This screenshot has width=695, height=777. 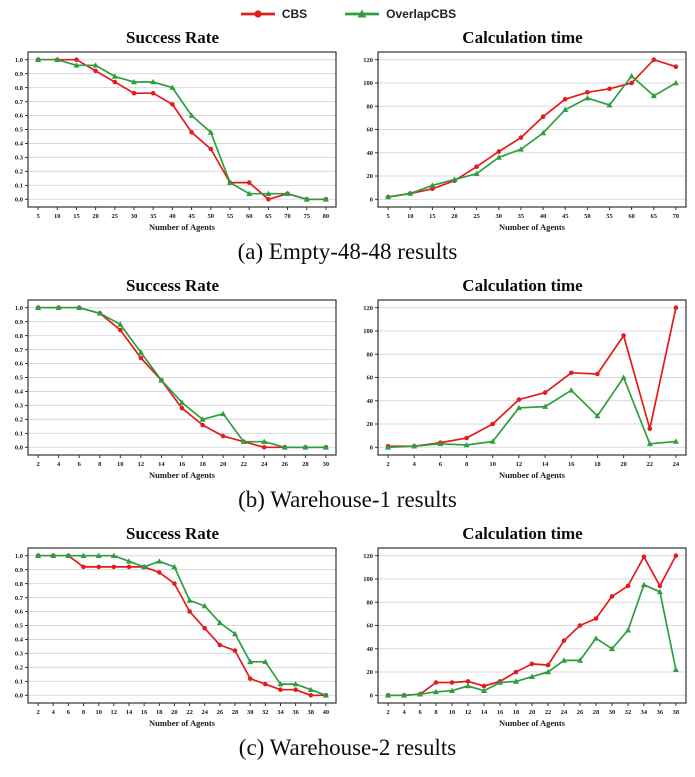 What do you see at coordinates (522, 533) in the screenshot?
I see `chart-title-warehouse2-calc: Calculation time` at bounding box center [522, 533].